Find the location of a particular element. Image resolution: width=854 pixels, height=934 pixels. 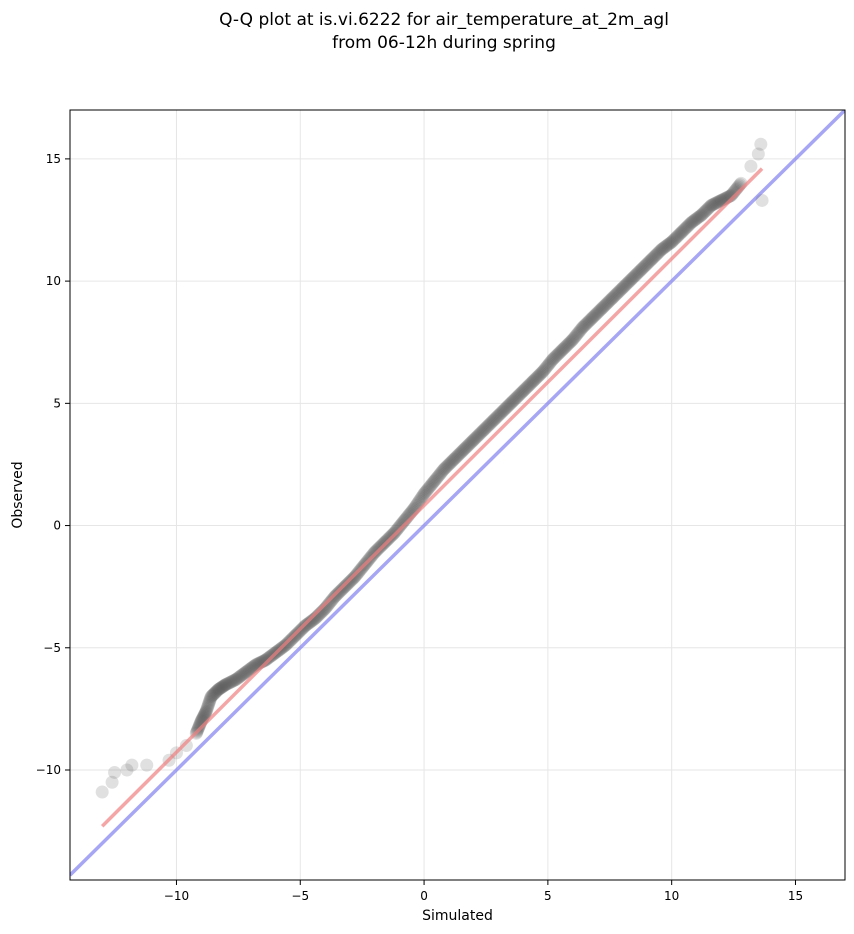

x-axis-ticks: −10 −5 0 5 10 15 is located at coordinates (483, 891).